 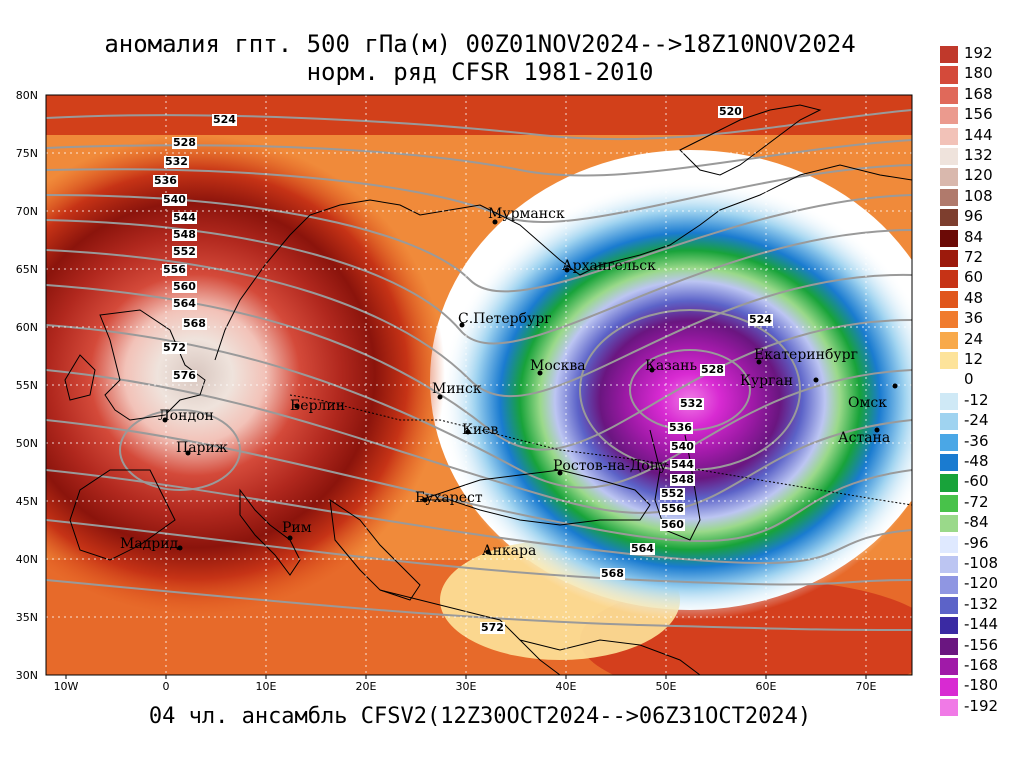 I want to click on lat-label: 80N, so click(x=26, y=95).